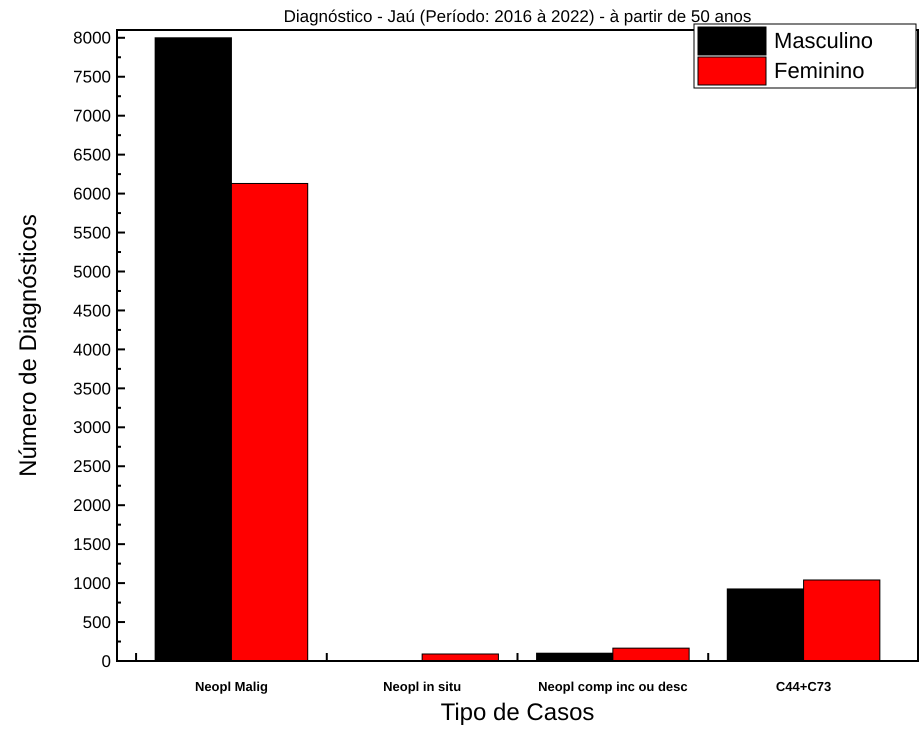 The image size is (924, 742). Describe the element at coordinates (518, 16) in the screenshot. I see `chart-title: Diagnóstico - Jaú (Período: 2016 à 2022) - à partir de 50 anos` at that location.